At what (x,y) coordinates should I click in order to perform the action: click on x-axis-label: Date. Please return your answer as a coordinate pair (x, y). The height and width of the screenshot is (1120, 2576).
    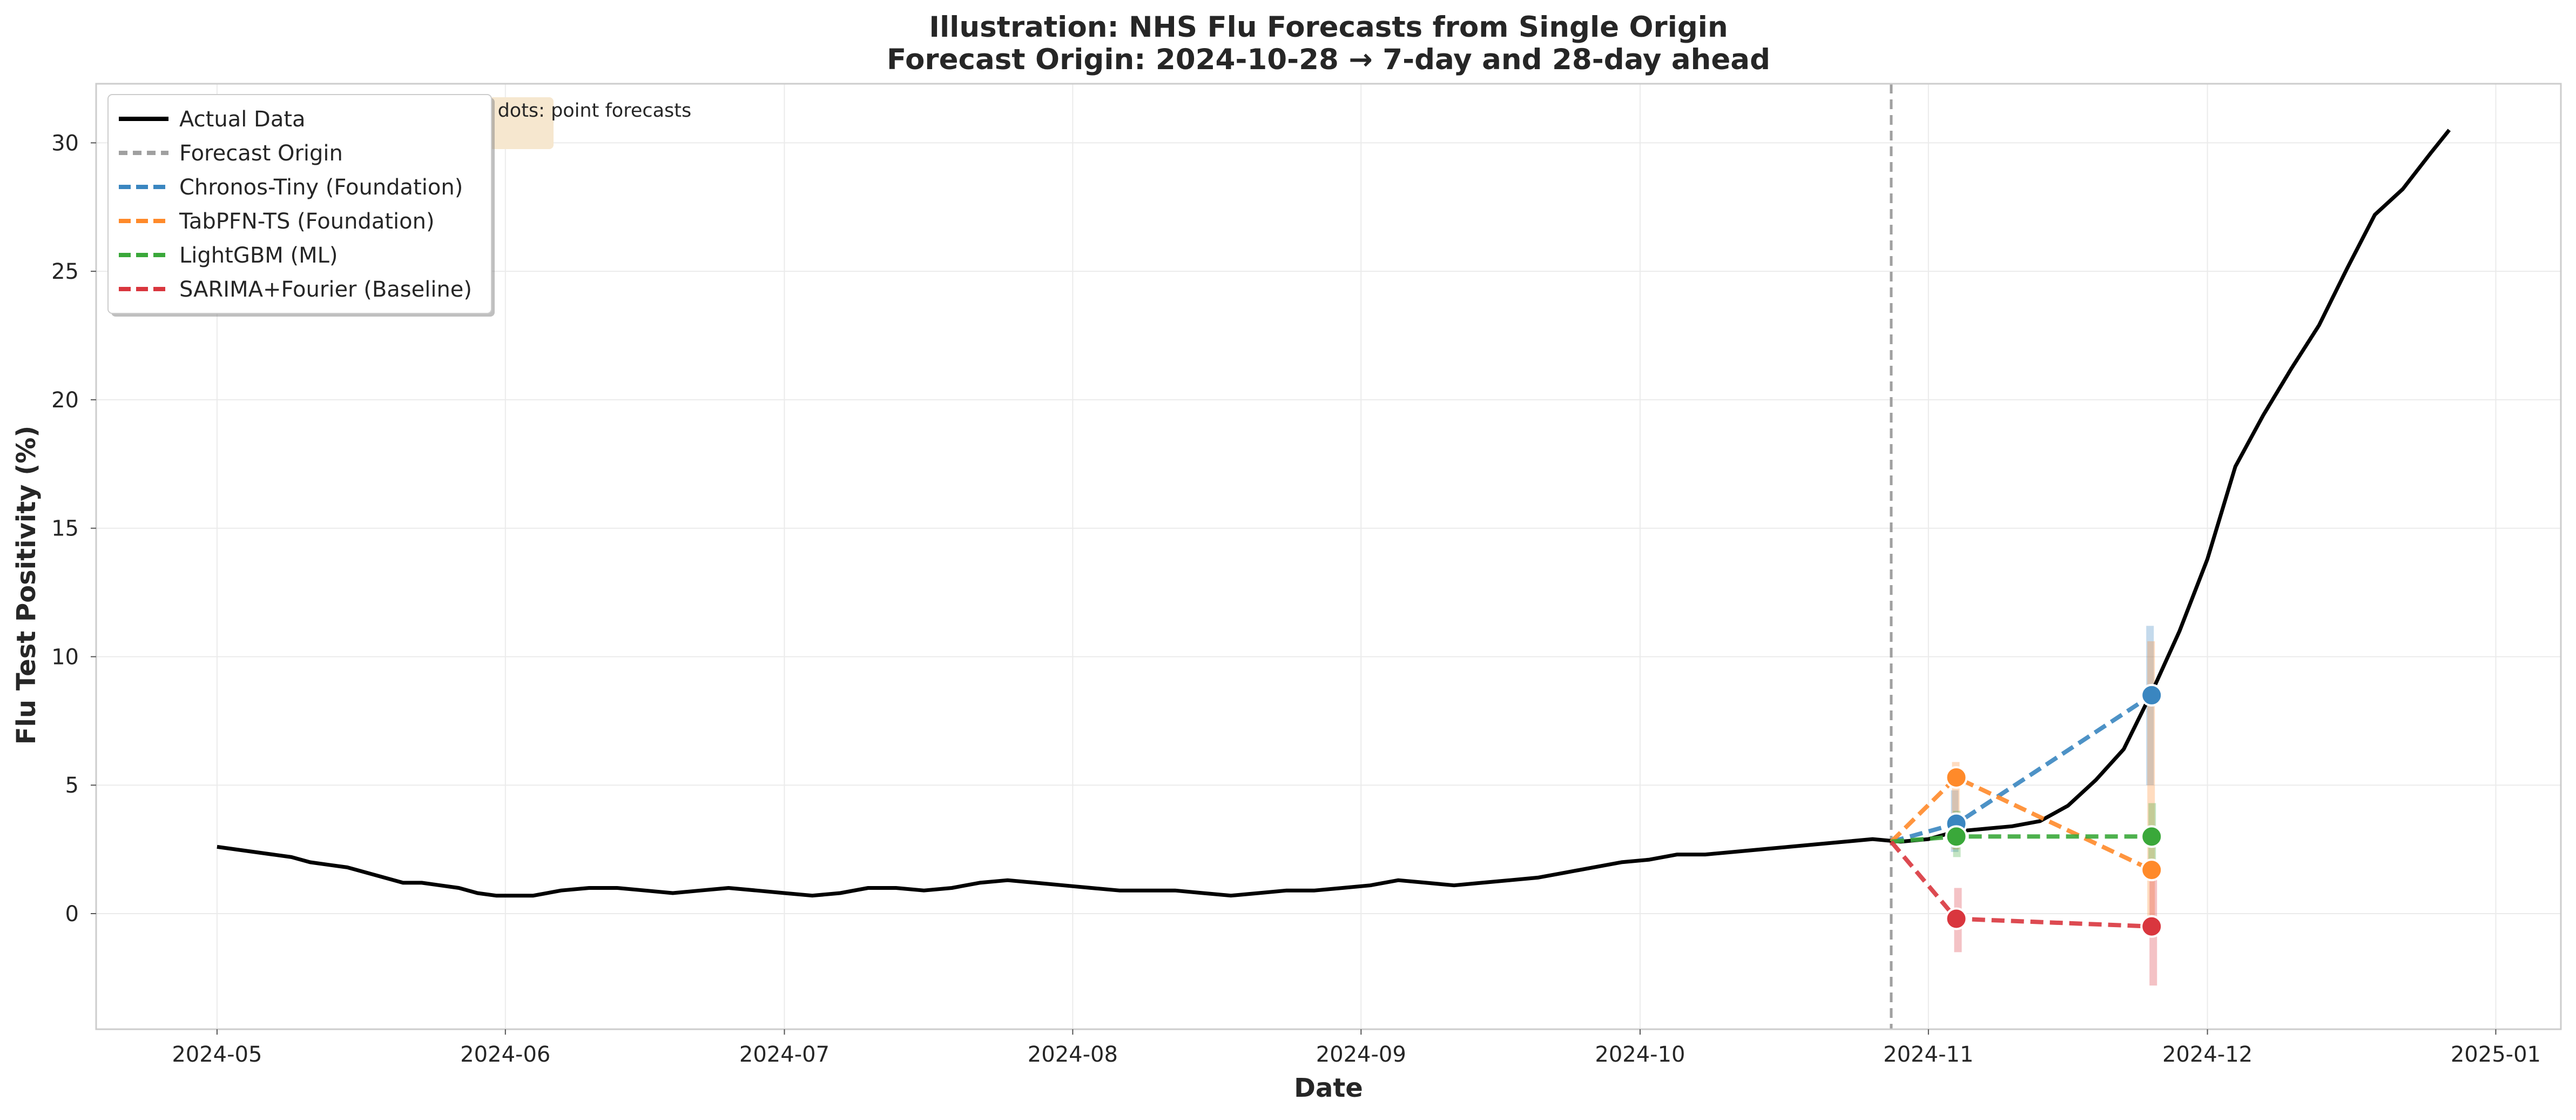
    Looking at the image, I should click on (1328, 1088).